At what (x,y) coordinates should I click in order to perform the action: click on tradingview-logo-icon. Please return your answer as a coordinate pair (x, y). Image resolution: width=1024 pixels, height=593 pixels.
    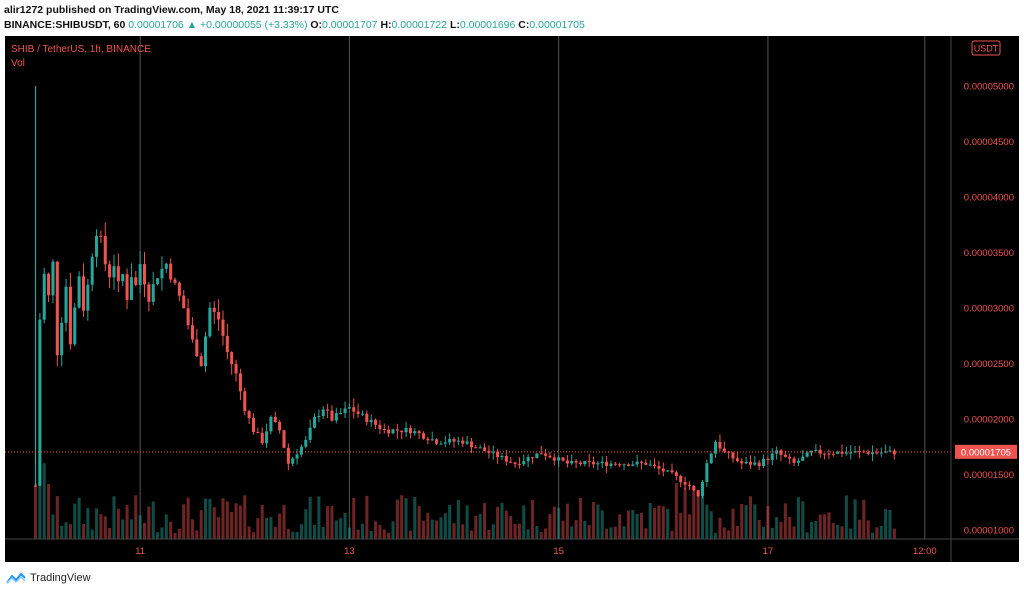
    Looking at the image, I should click on (16, 578).